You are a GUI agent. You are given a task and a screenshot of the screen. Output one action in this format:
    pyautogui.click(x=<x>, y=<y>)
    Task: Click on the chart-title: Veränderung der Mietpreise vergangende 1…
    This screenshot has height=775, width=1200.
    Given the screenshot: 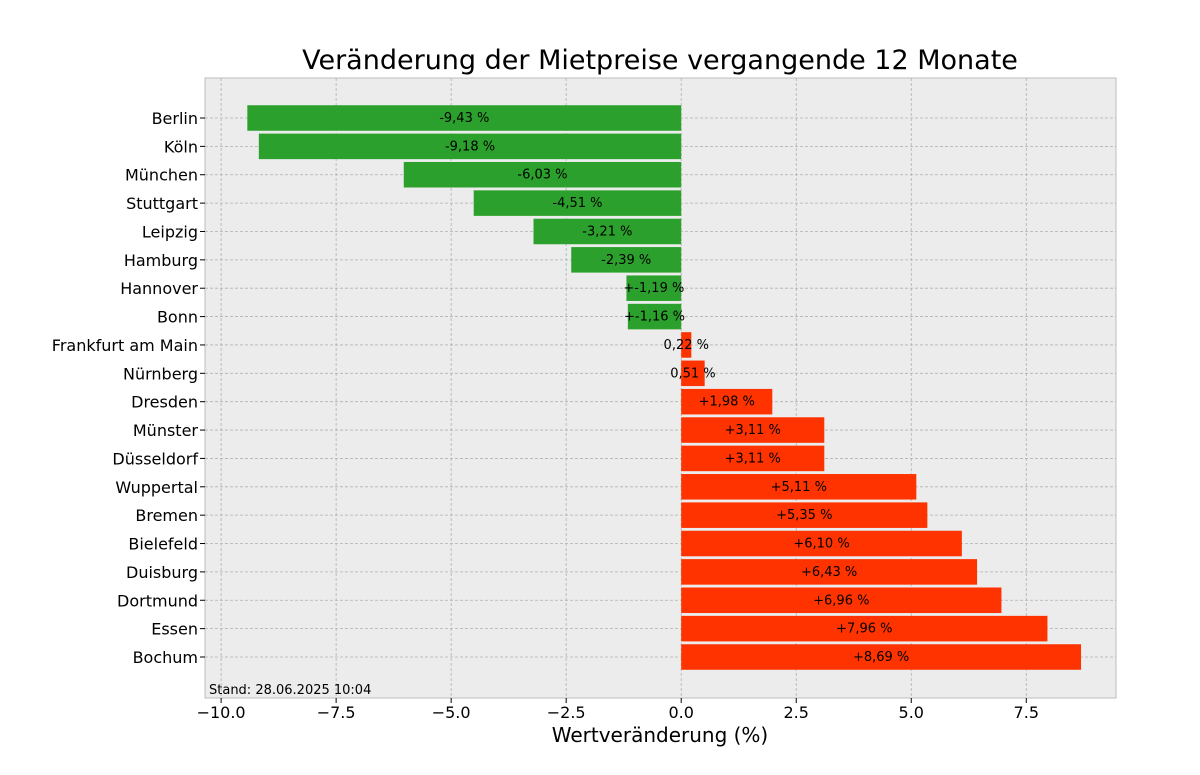 What is the action you would take?
    pyautogui.click(x=660, y=60)
    